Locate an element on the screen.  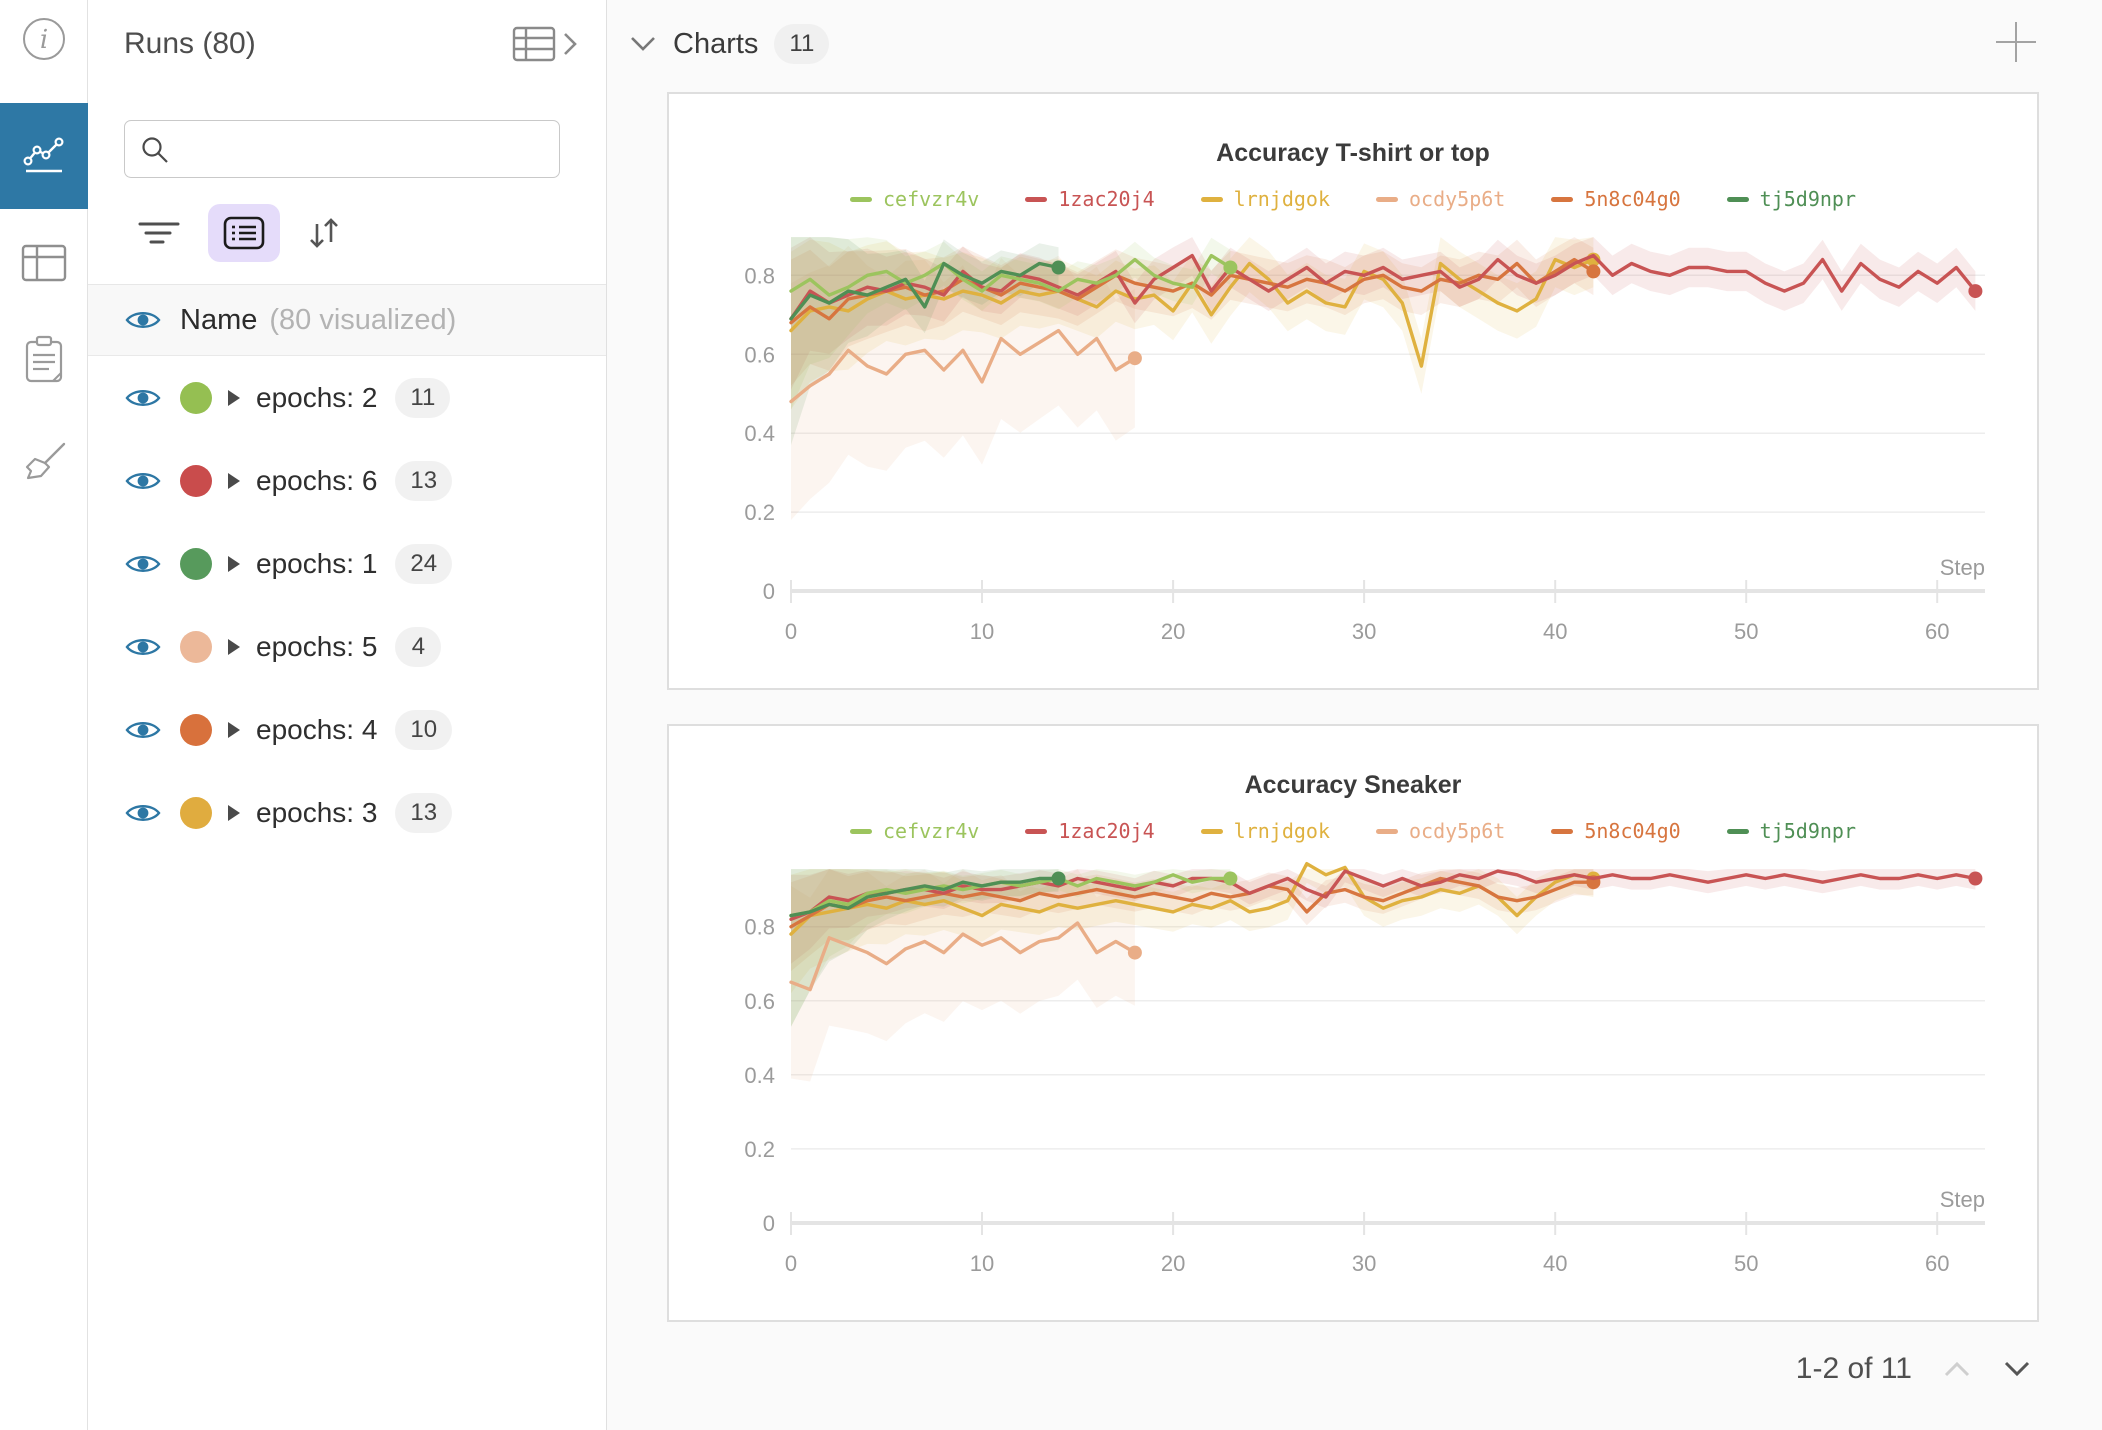
sort-icon is located at coordinates (324, 233).